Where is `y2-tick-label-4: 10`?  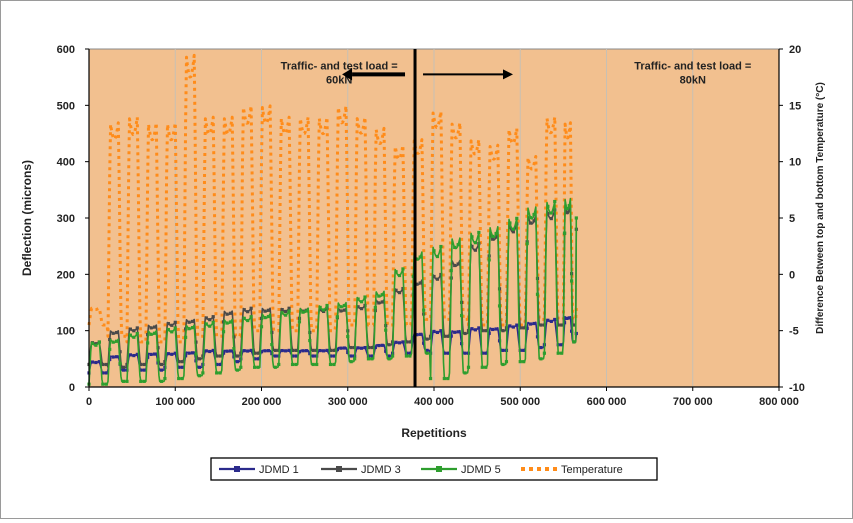 y2-tick-label-4: 10 is located at coordinates (795, 163).